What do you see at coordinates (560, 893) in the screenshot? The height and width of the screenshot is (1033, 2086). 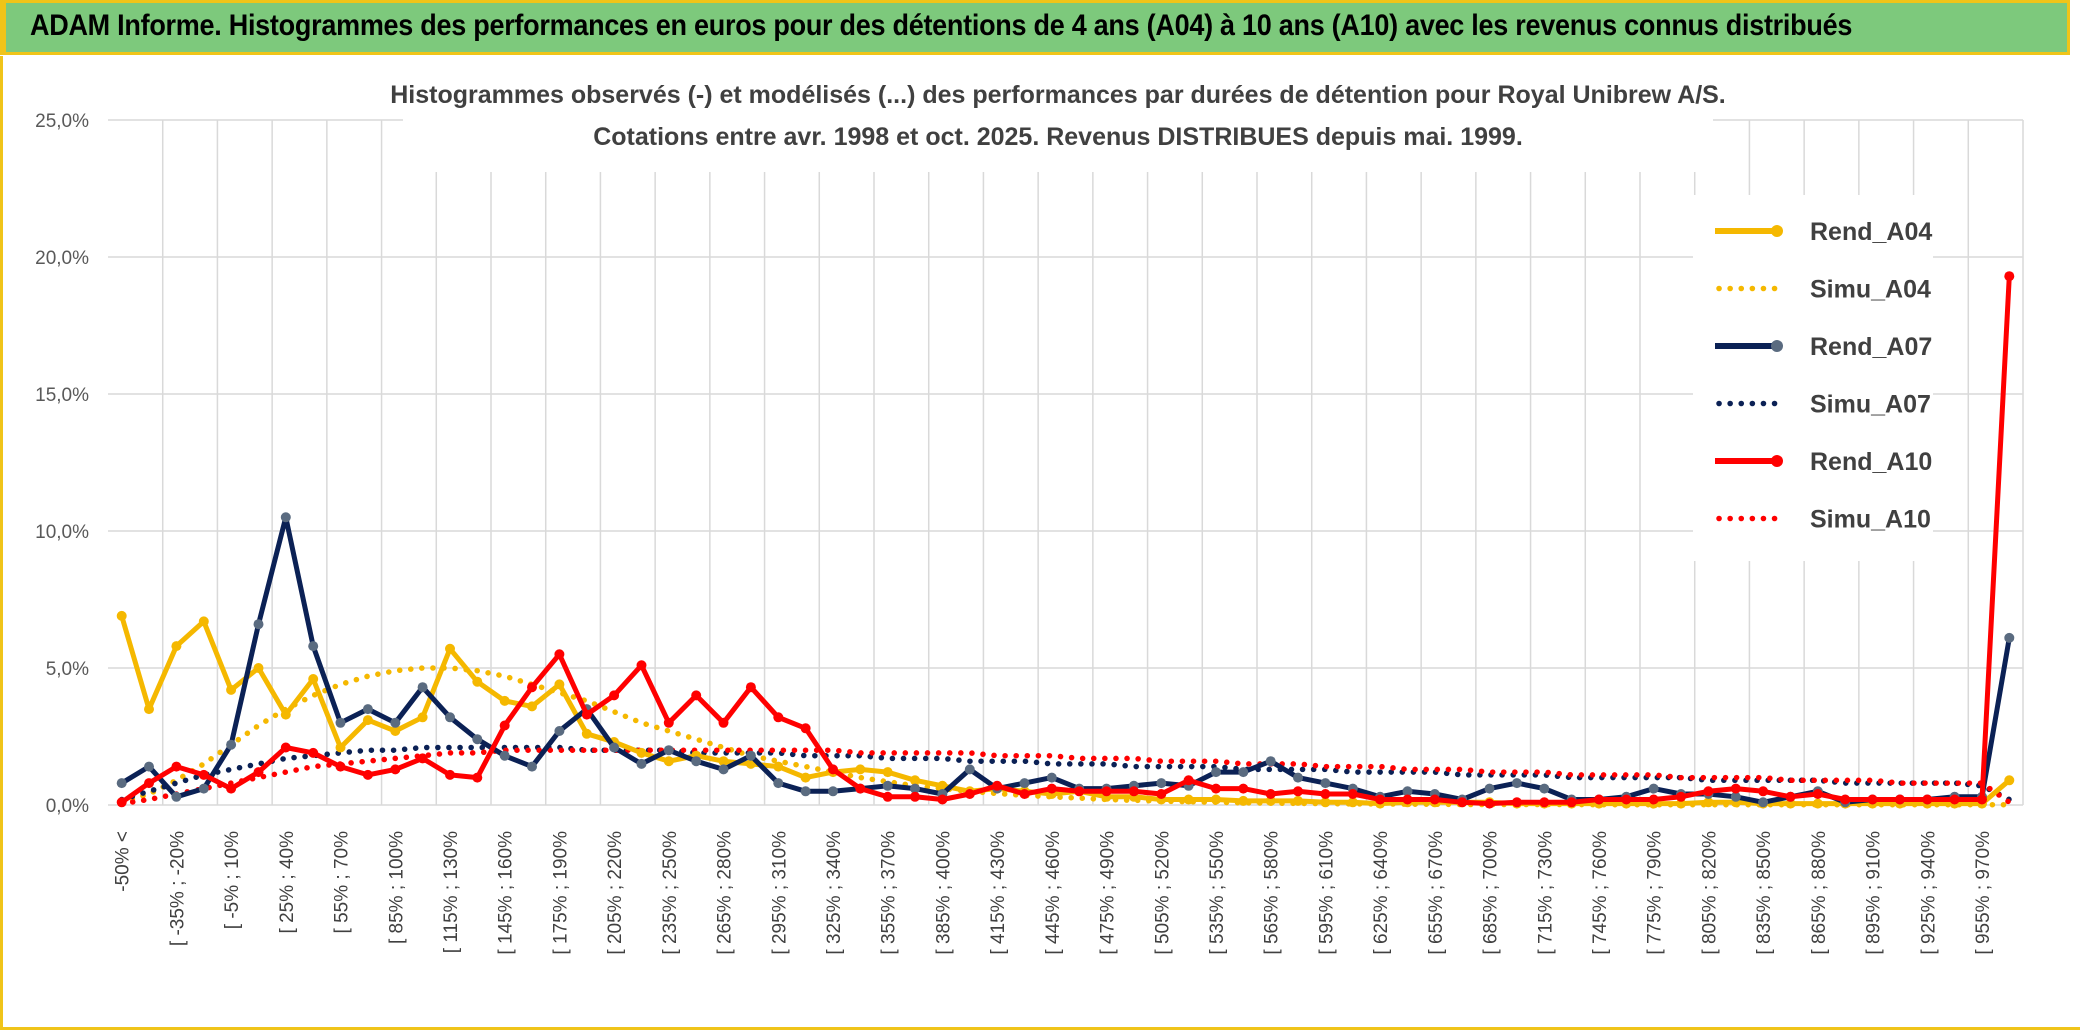 I see `x-tick-label: [ 175% ; 190%` at bounding box center [560, 893].